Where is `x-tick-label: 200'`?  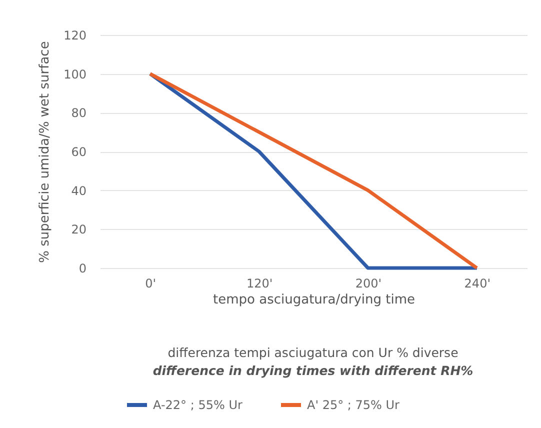 x-tick-label: 200' is located at coordinates (368, 283).